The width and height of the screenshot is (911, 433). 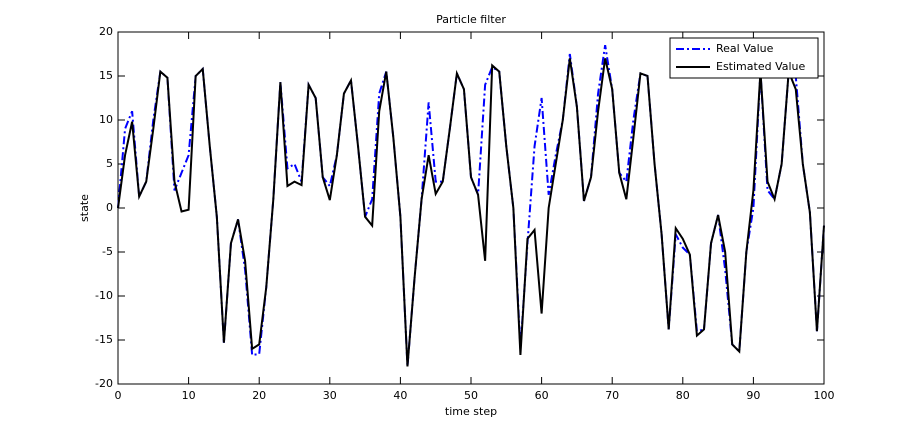 What do you see at coordinates (118, 395) in the screenshot?
I see `x-tick-label: 0` at bounding box center [118, 395].